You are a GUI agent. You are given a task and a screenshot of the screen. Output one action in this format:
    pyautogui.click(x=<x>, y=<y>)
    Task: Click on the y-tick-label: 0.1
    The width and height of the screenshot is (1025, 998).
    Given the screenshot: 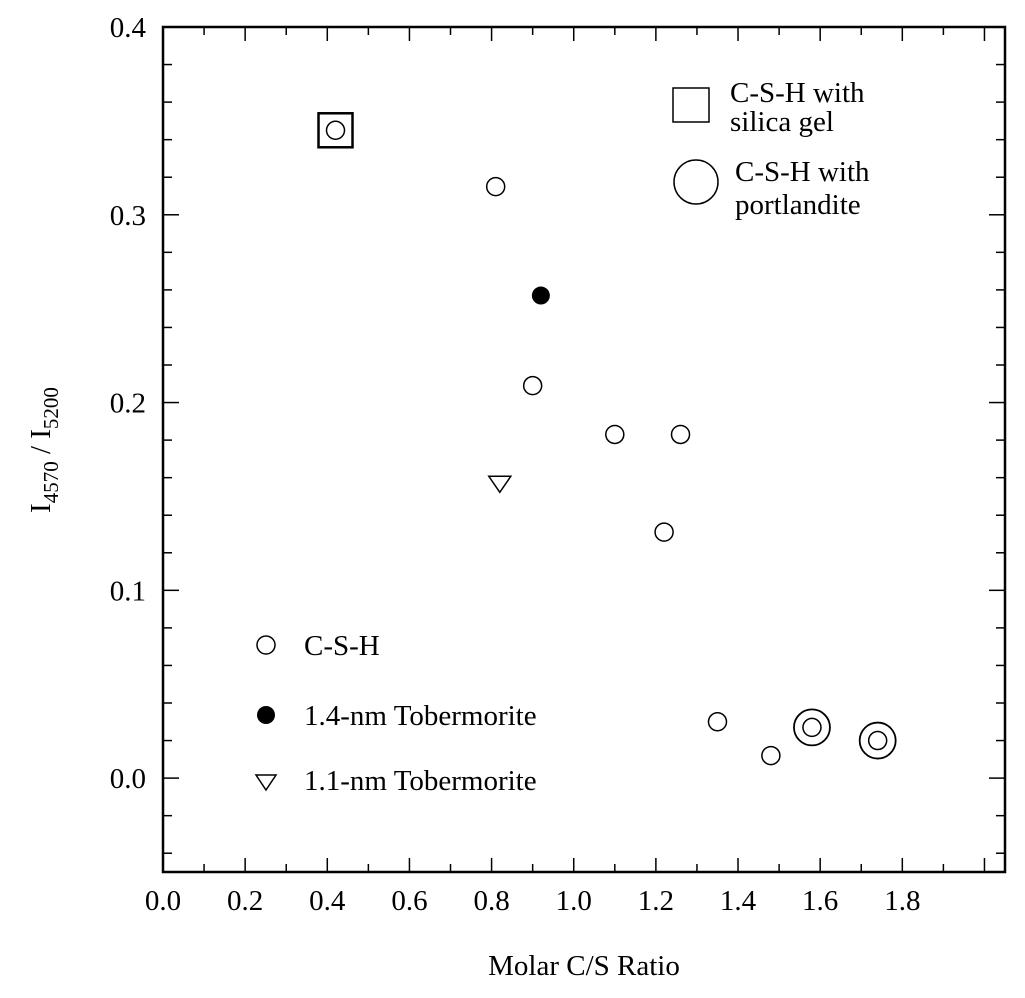 What is the action you would take?
    pyautogui.click(x=128, y=591)
    